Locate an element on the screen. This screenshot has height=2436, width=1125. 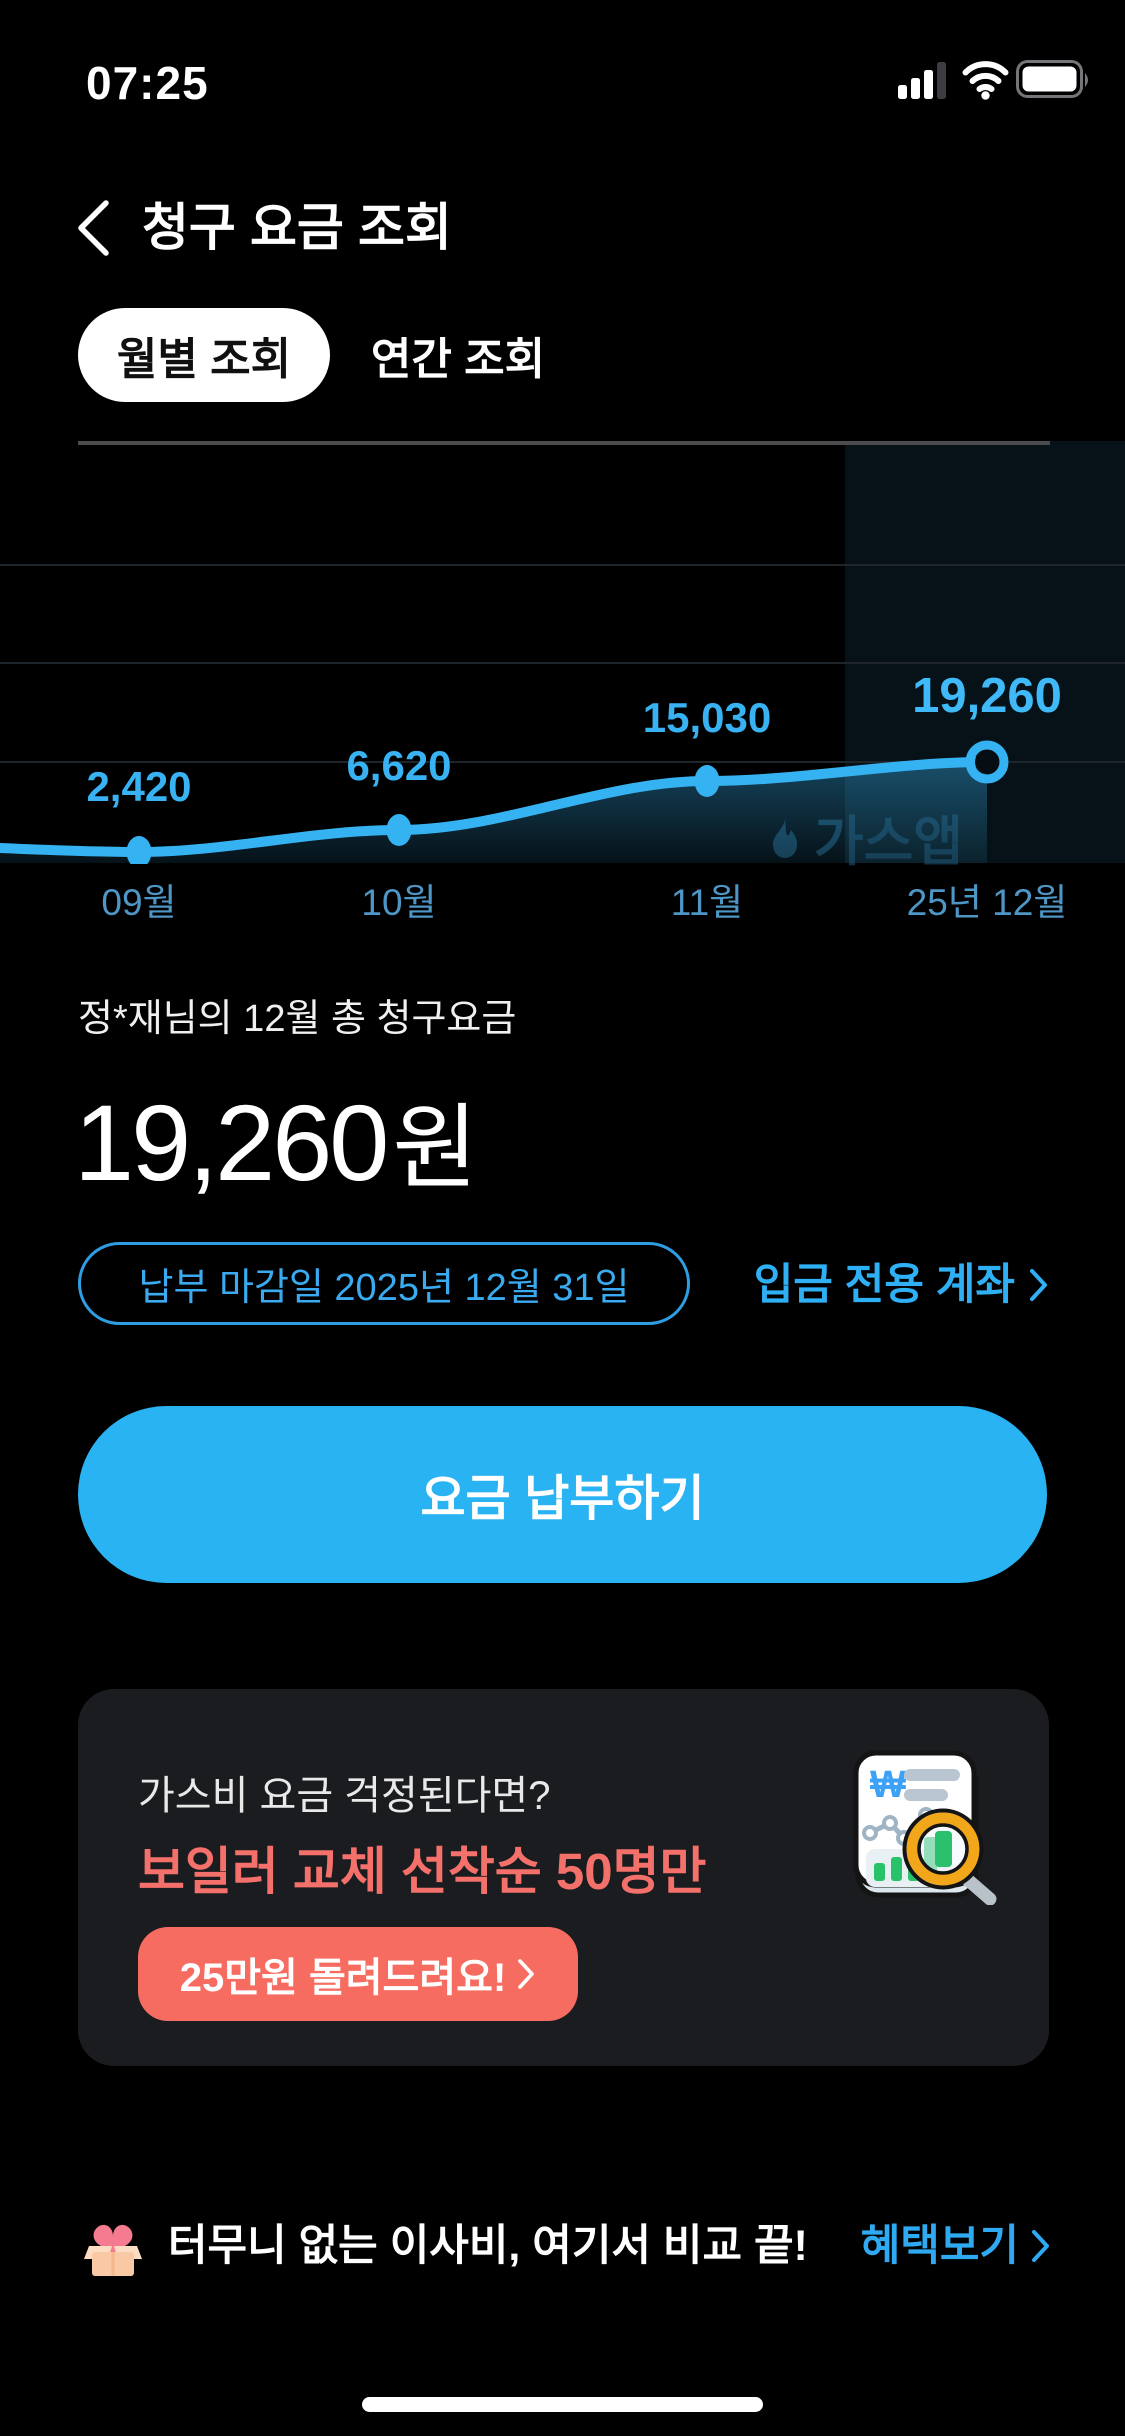
deposit-account-link: 입금 전용 계좌 is located at coordinates (901, 1285).